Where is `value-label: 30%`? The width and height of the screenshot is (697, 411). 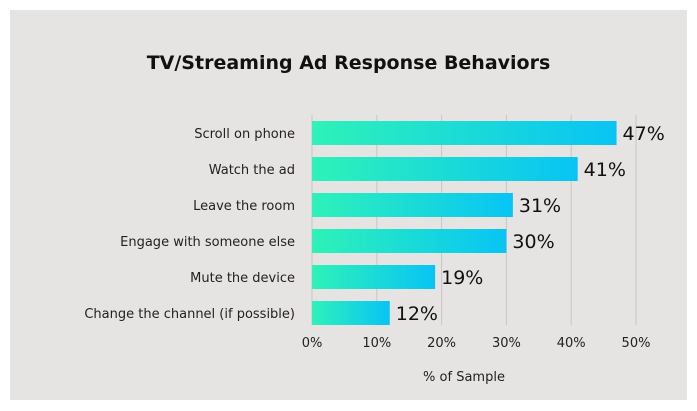
value-label: 30% is located at coordinates (533, 242).